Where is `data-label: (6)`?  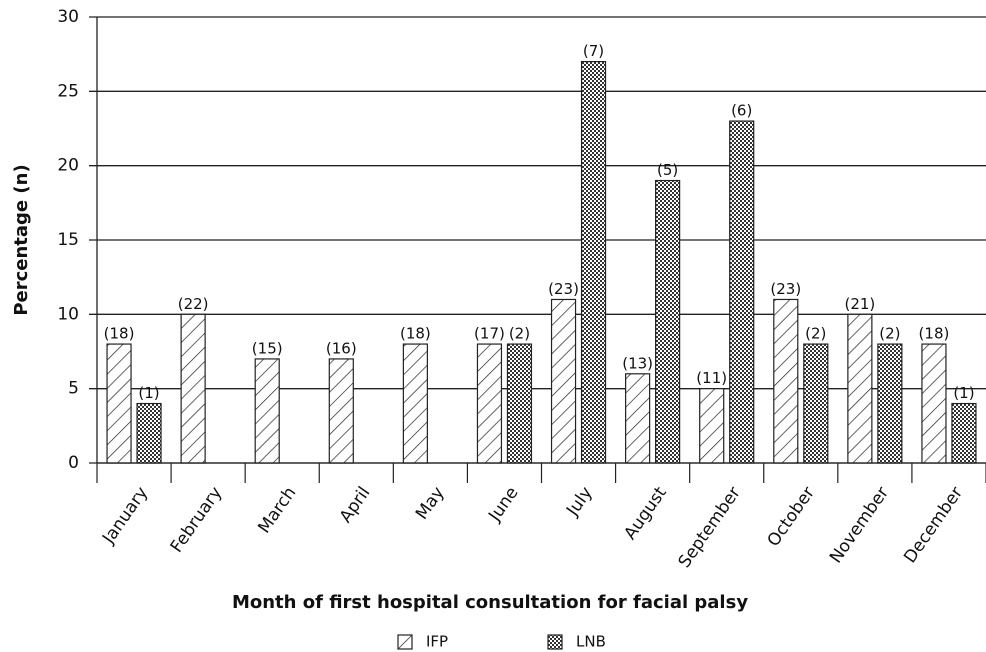 data-label: (6) is located at coordinates (741, 111).